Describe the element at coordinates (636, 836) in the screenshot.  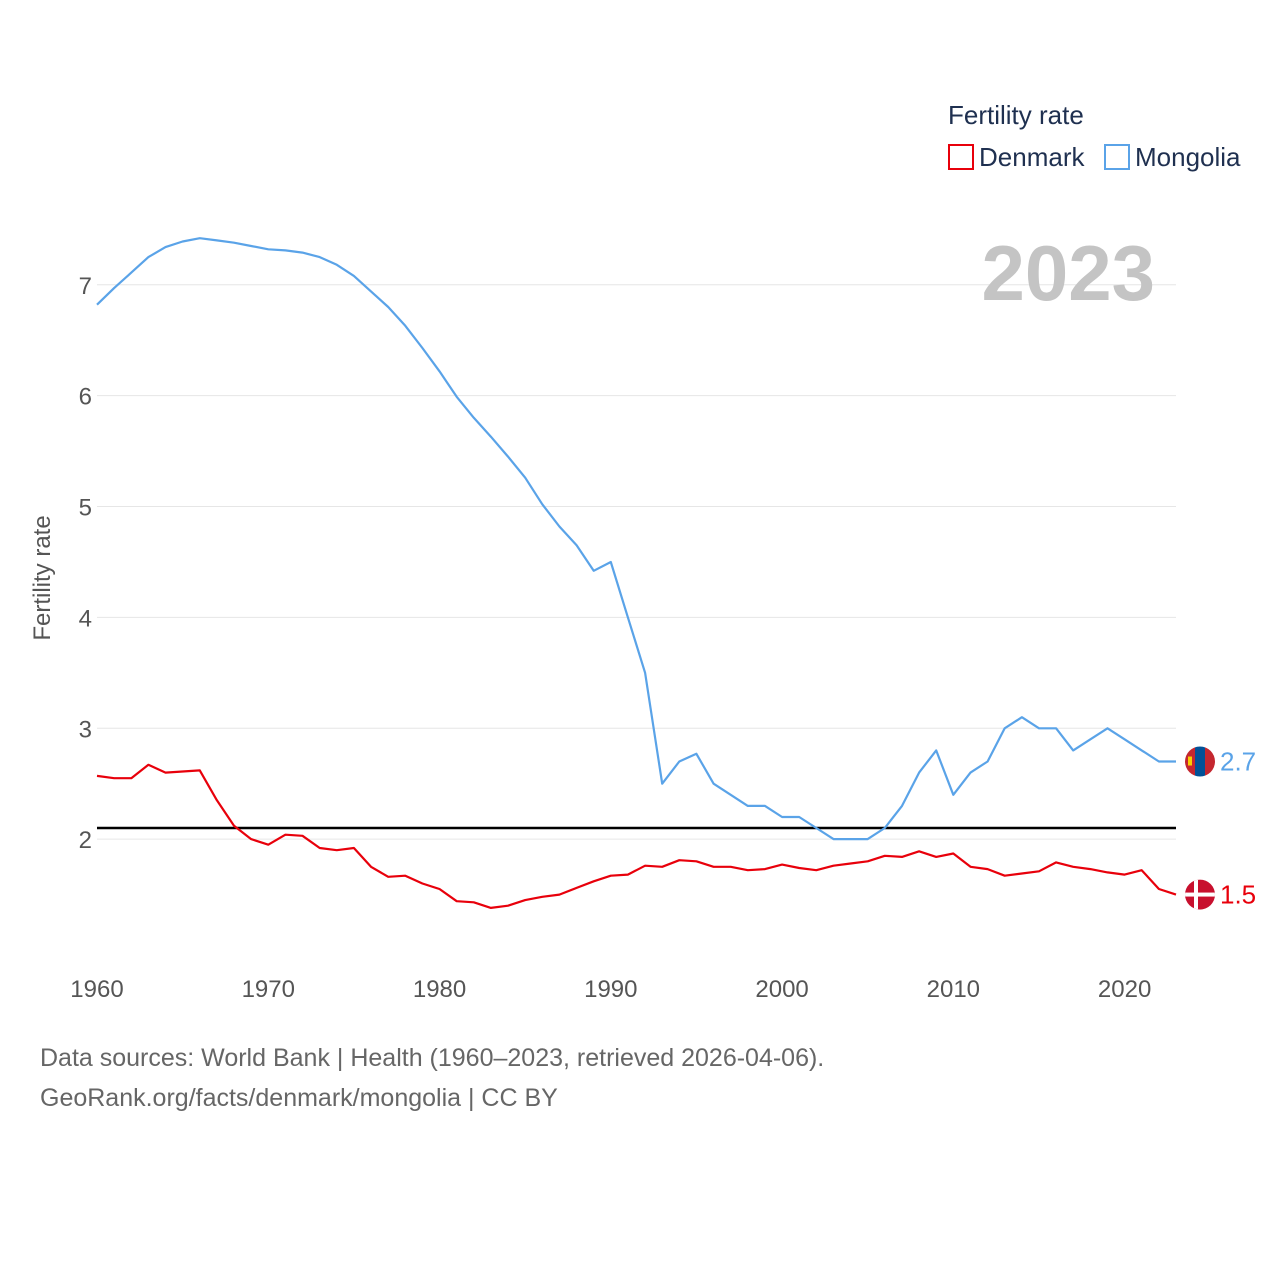
I see `series-line-denmark` at that location.